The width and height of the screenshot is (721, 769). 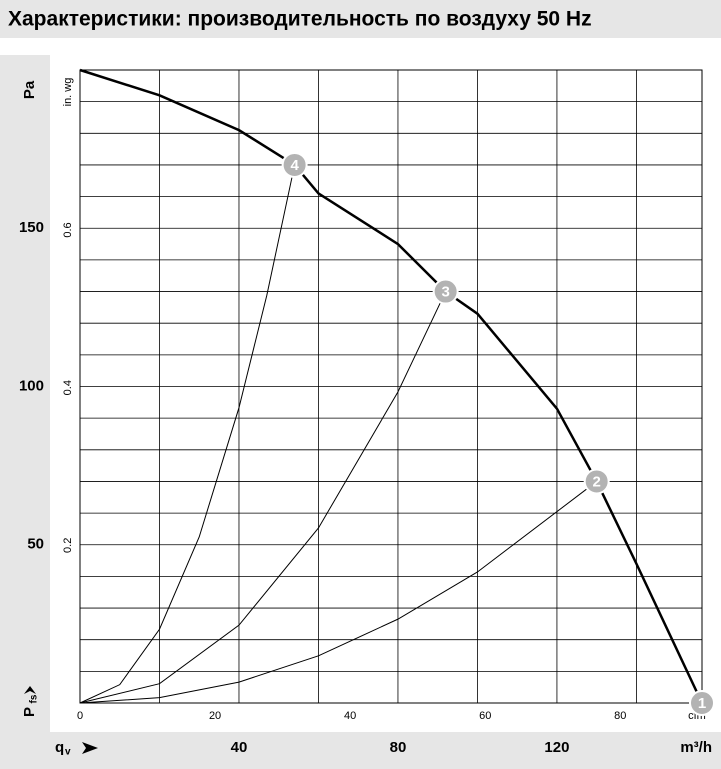 I want to click on y-tick-label: 50, so click(x=35, y=544).